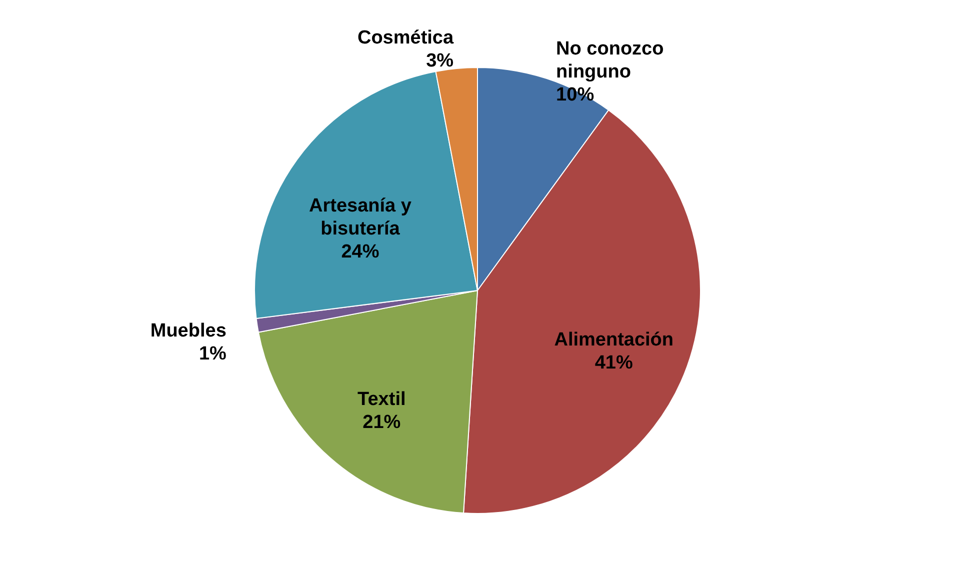 The width and height of the screenshot is (955, 581). Describe the element at coordinates (610, 60) in the screenshot. I see `slice-label: No conozco ninguno` at that location.